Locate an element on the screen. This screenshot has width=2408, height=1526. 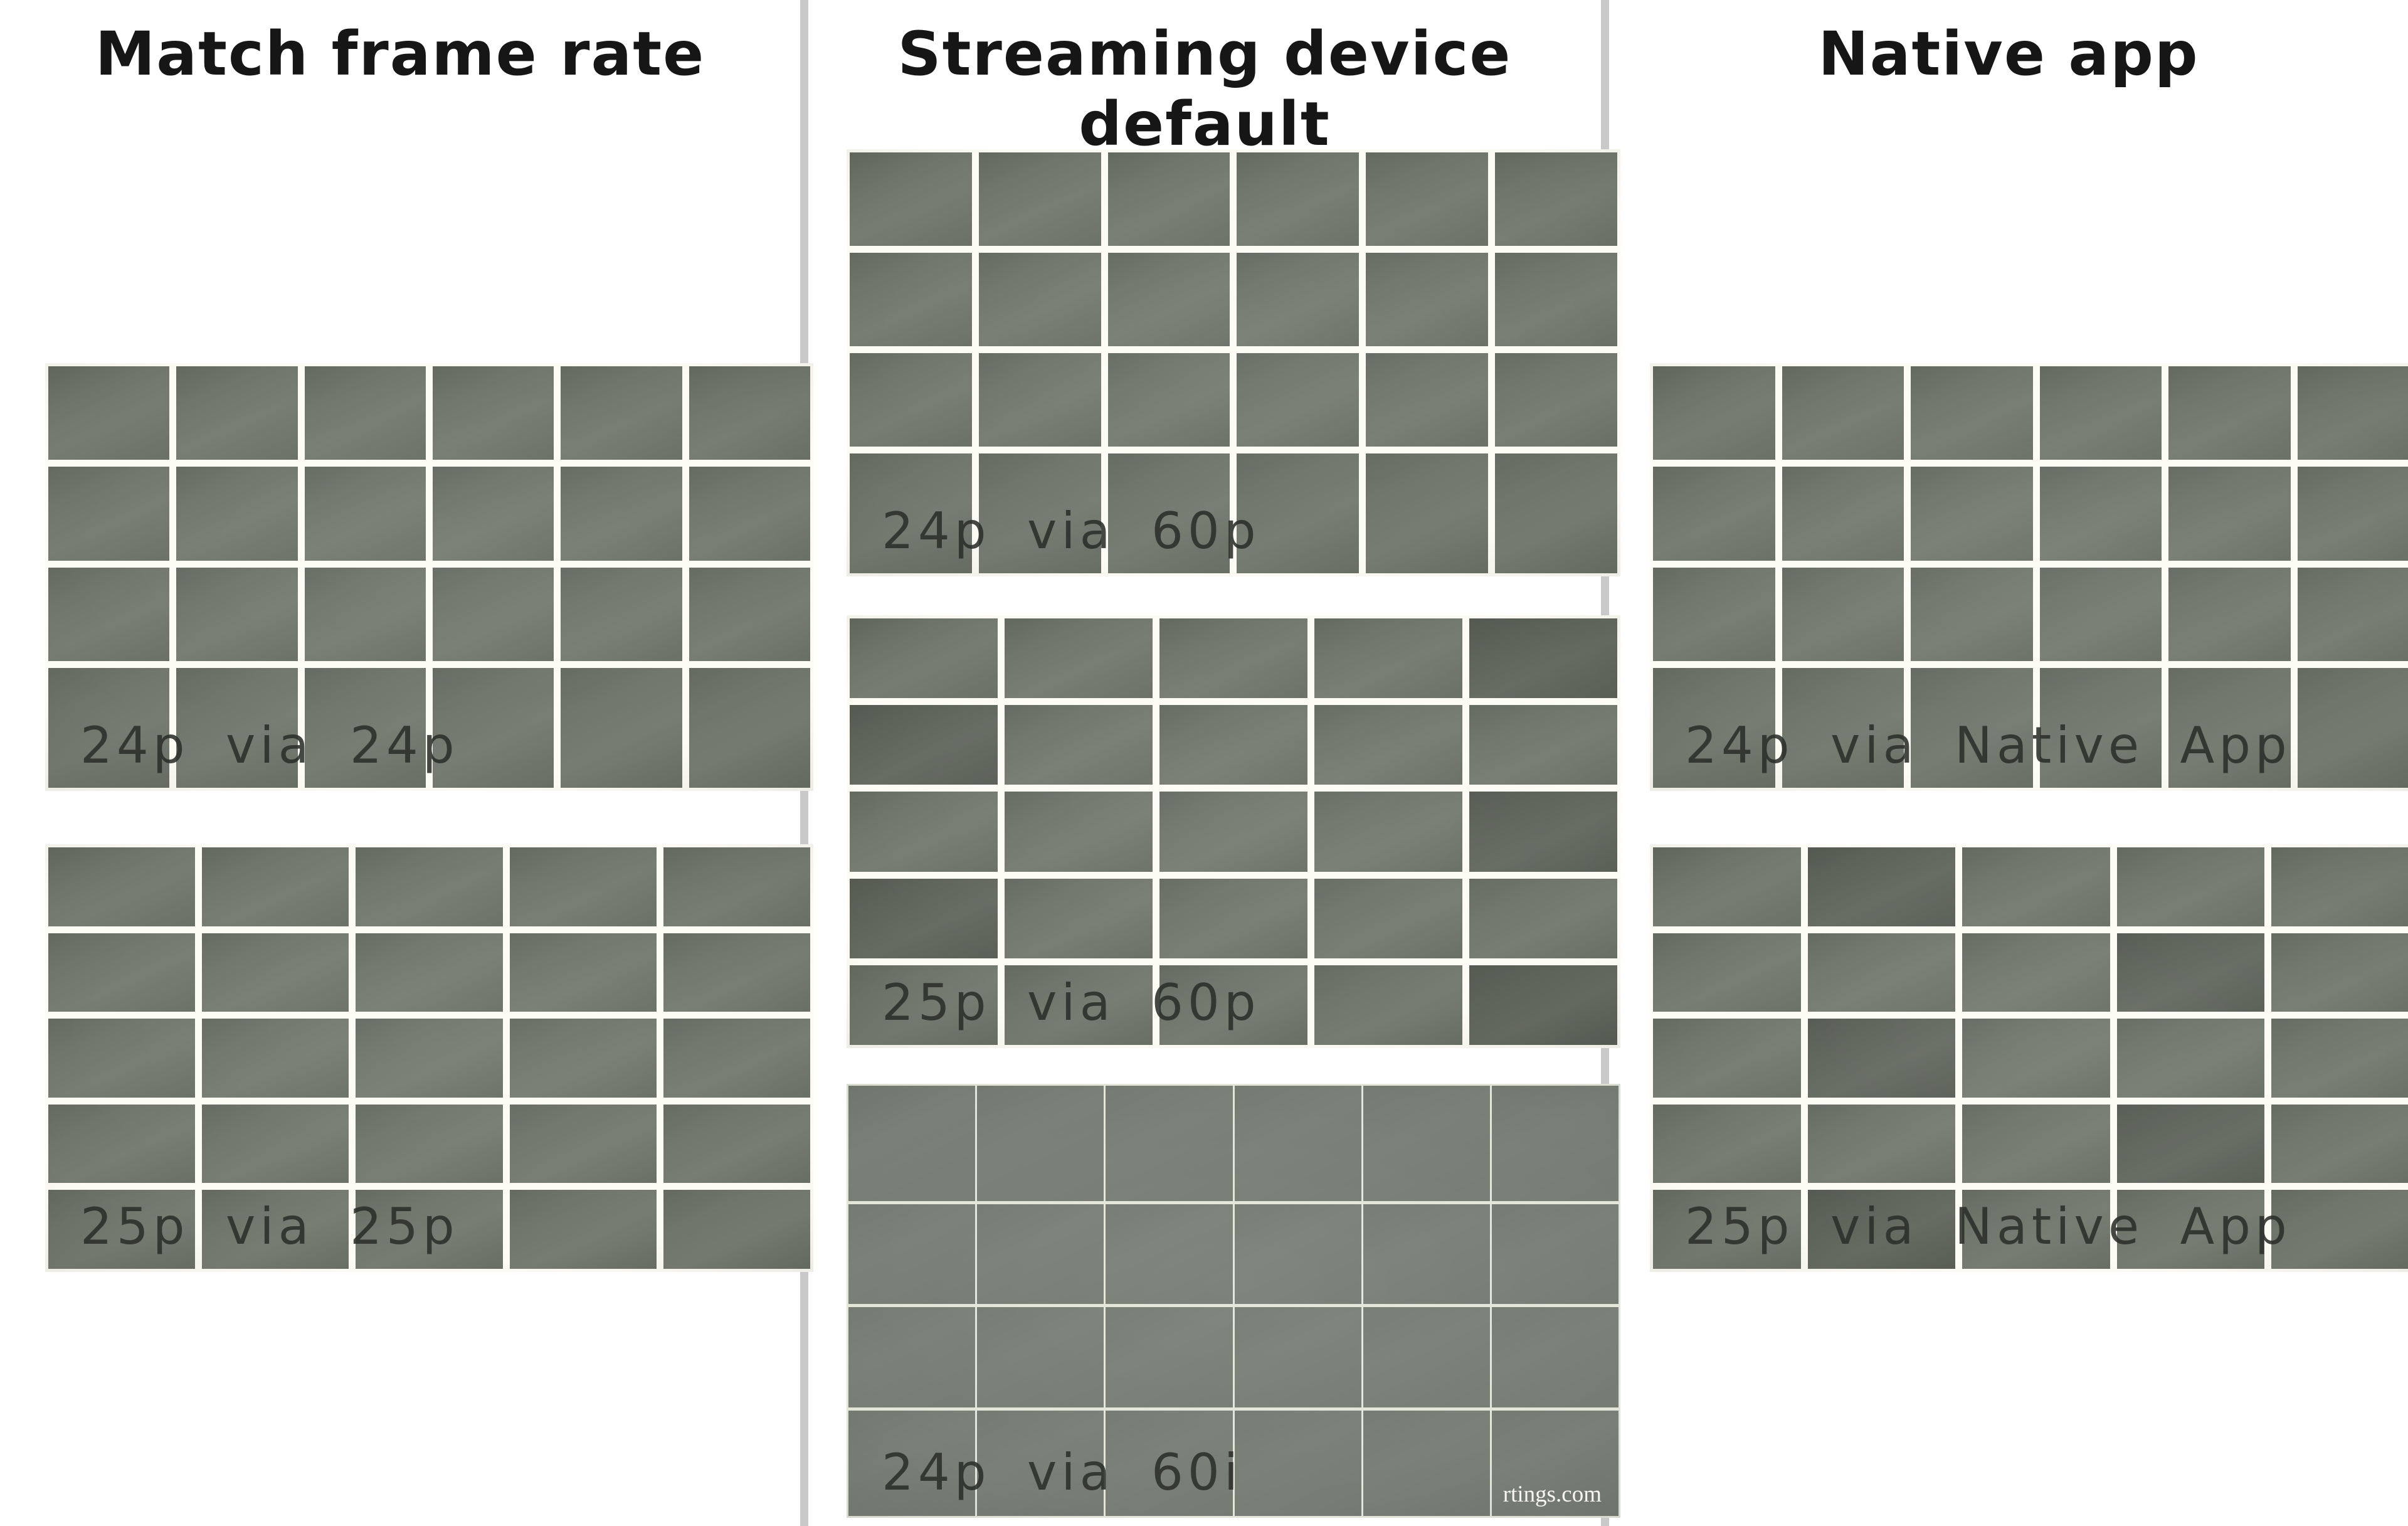
column-title-native-app: Native app is located at coordinates (2009, 54).